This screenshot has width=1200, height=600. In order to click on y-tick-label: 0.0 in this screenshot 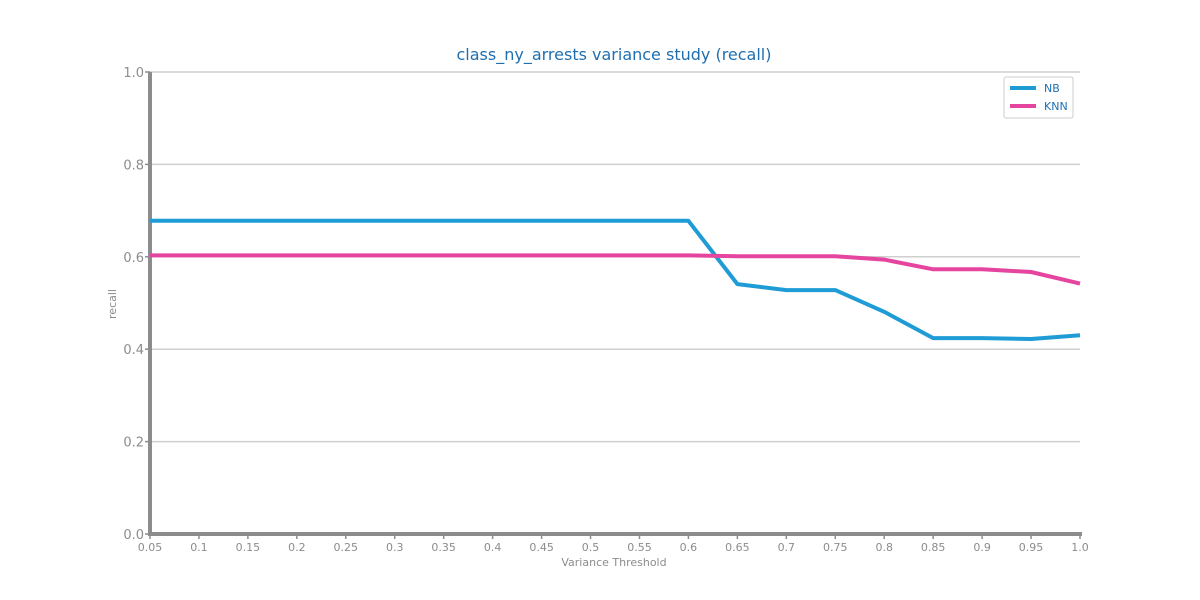, I will do `click(133, 535)`.